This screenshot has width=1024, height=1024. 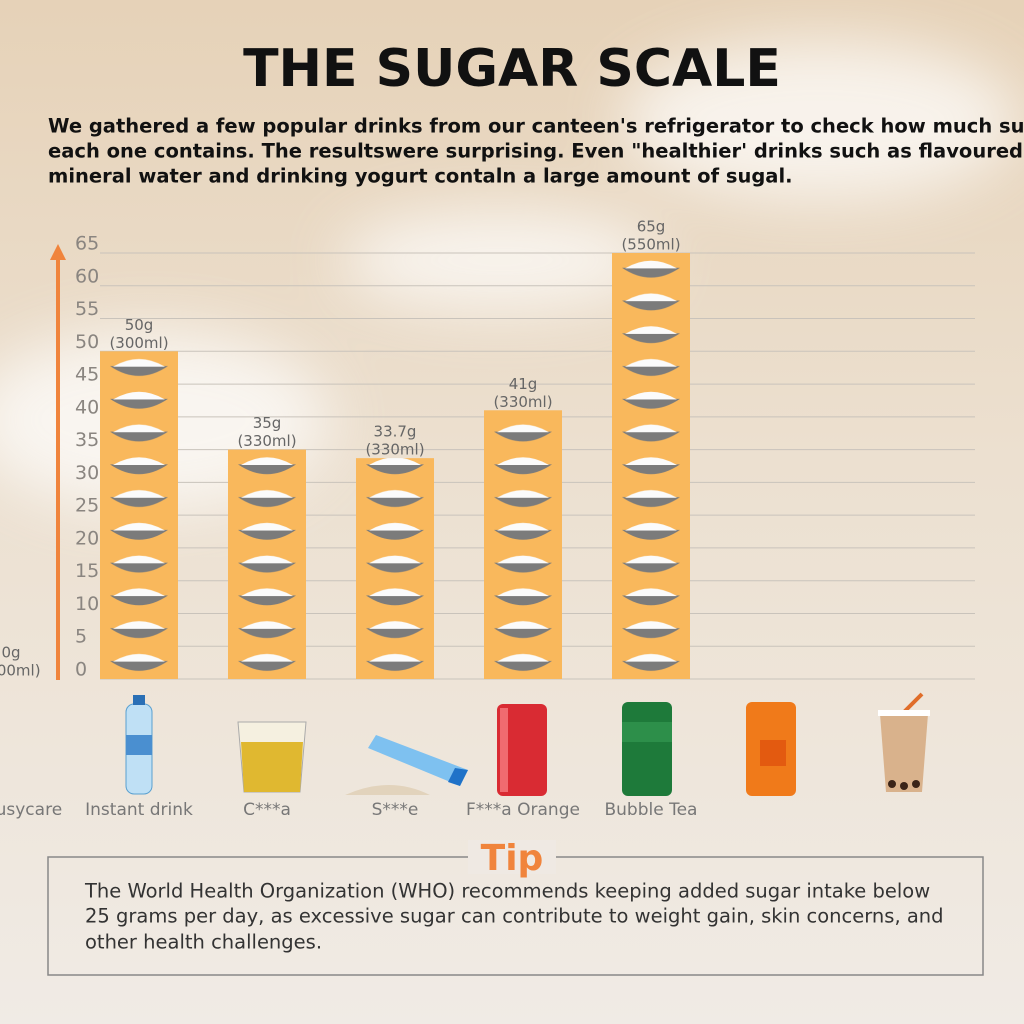 I want to click on volume-label: (550ml), so click(x=650, y=245).